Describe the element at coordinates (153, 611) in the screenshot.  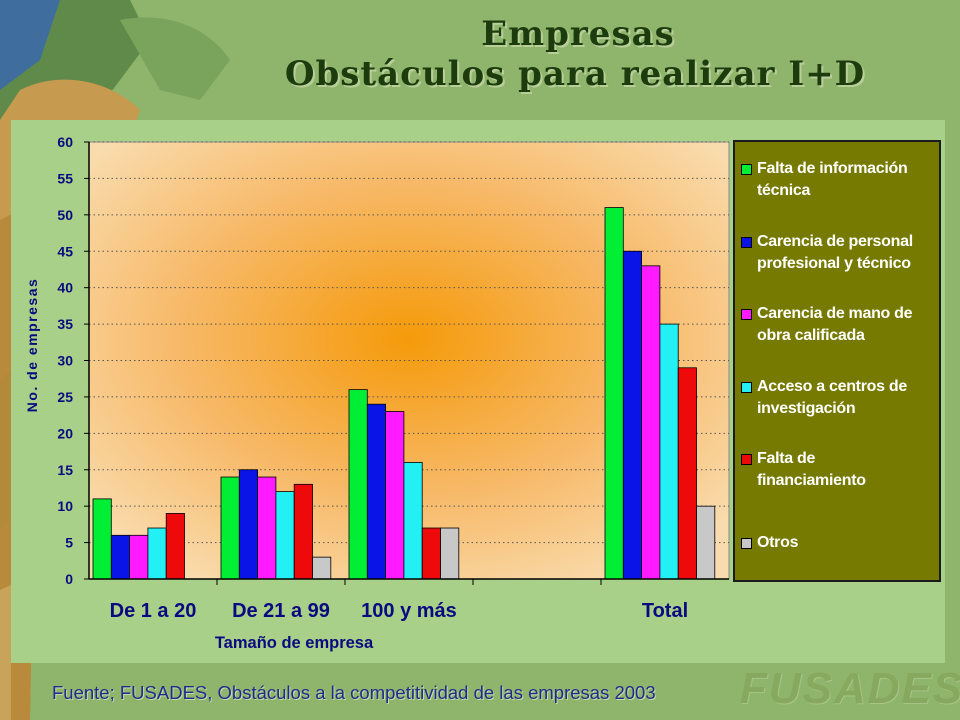
I see `x-tick-label: De 1 a 20` at that location.